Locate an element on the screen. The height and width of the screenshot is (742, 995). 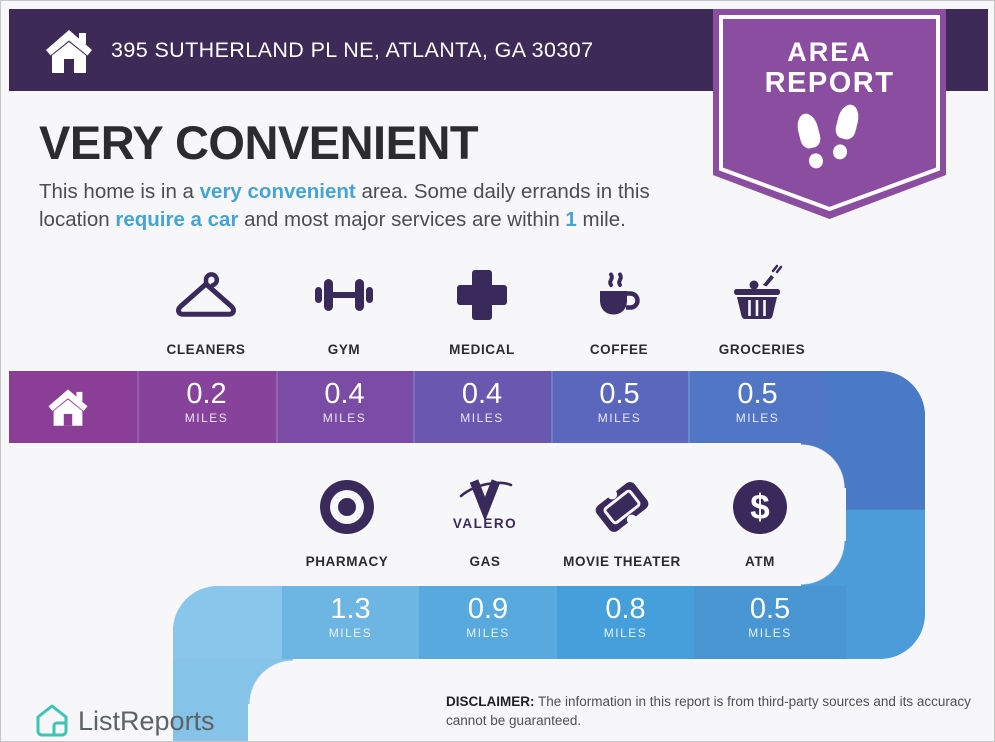
target-logo-icon is located at coordinates (347, 507).